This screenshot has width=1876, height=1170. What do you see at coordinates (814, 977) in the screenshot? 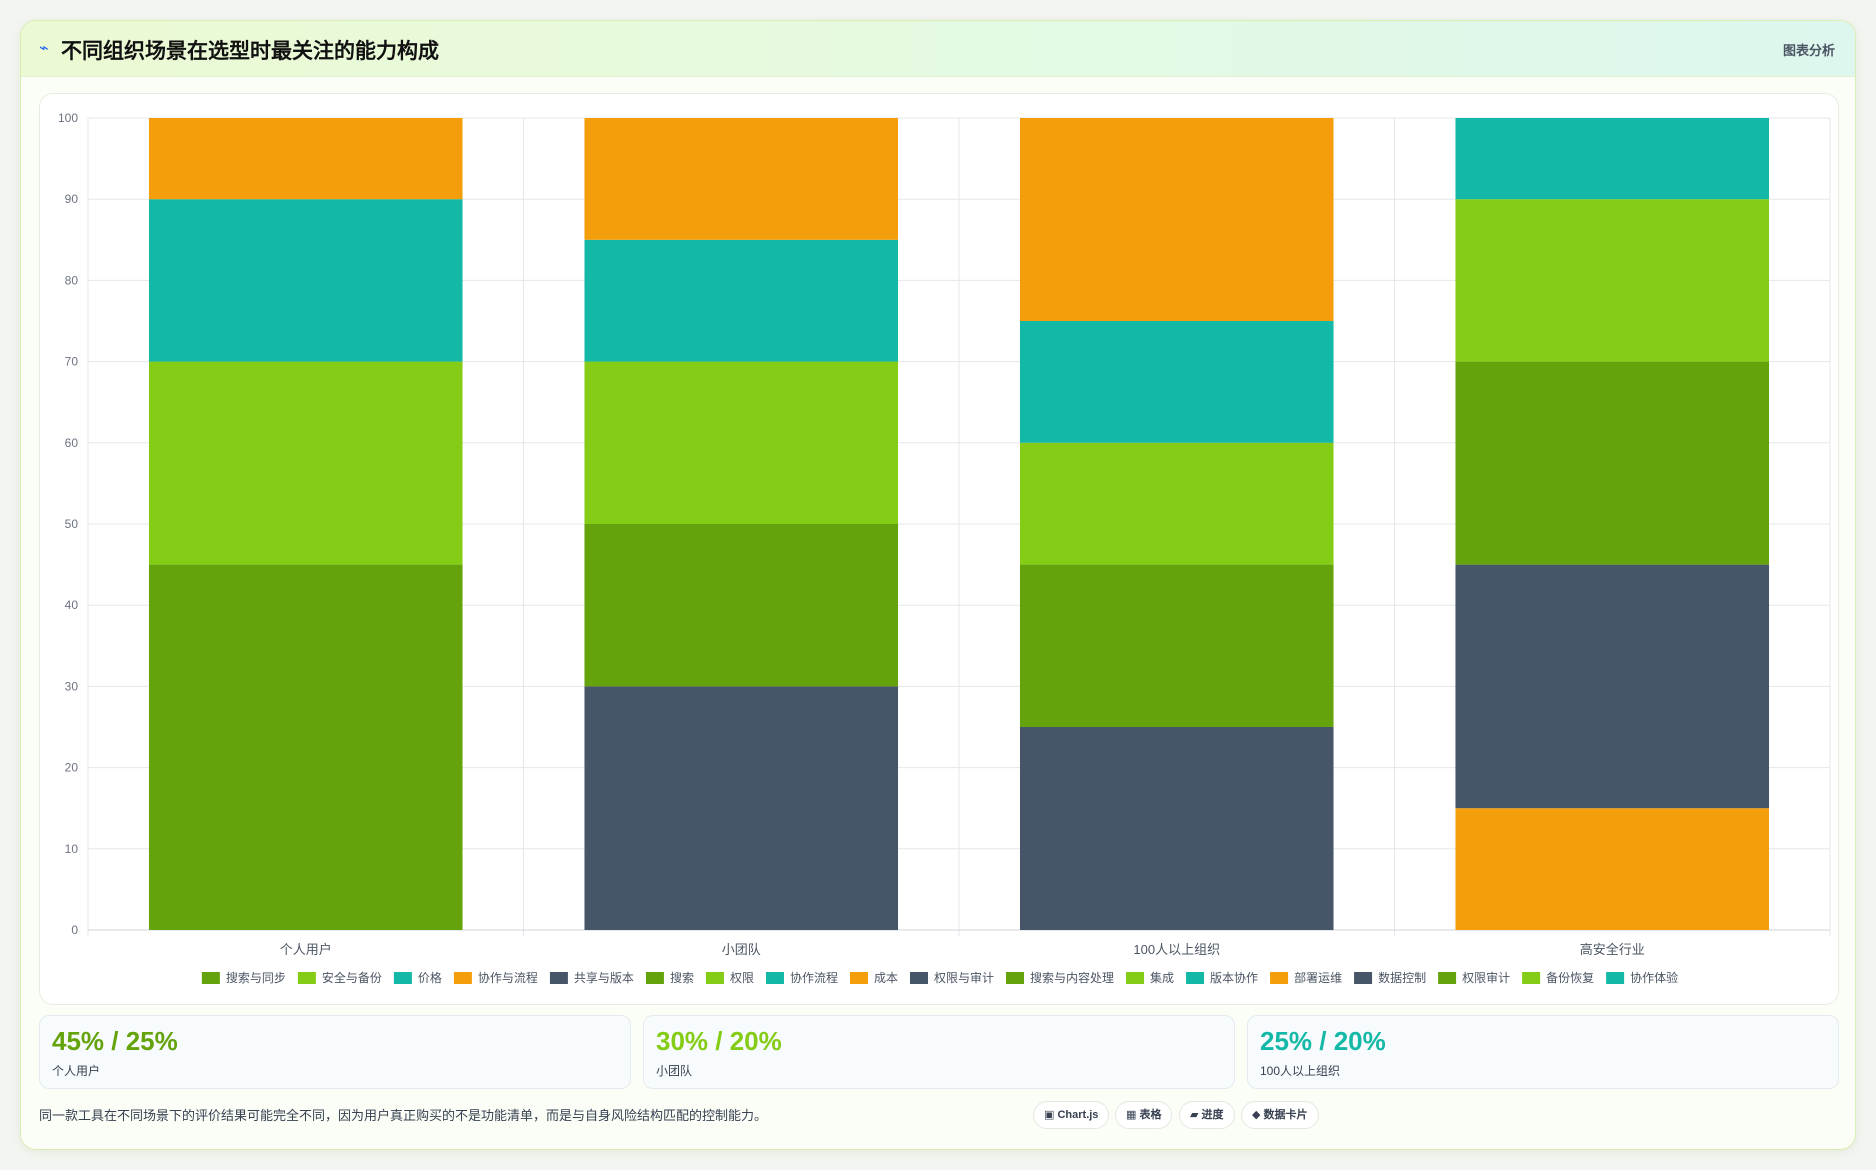
I see `legend-label: 协作流程` at bounding box center [814, 977].